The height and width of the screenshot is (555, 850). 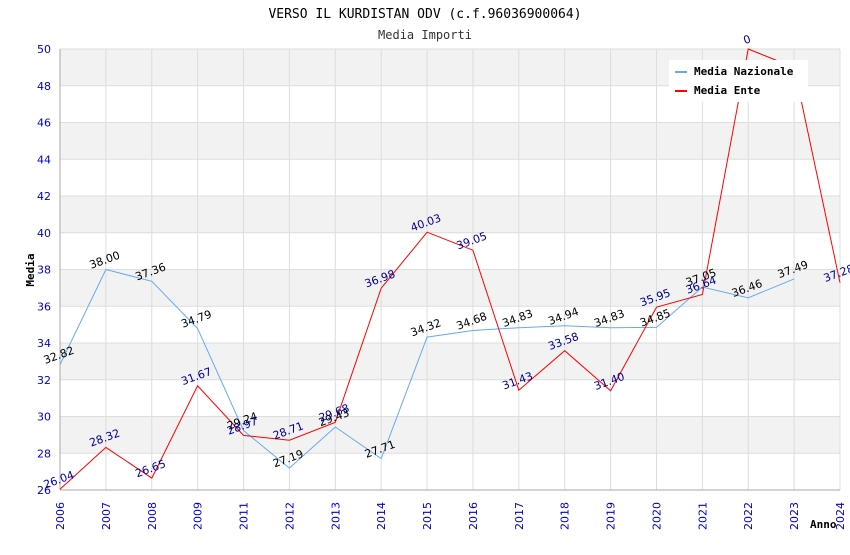 I want to click on x-tick-label: 2006, so click(x=60, y=516).